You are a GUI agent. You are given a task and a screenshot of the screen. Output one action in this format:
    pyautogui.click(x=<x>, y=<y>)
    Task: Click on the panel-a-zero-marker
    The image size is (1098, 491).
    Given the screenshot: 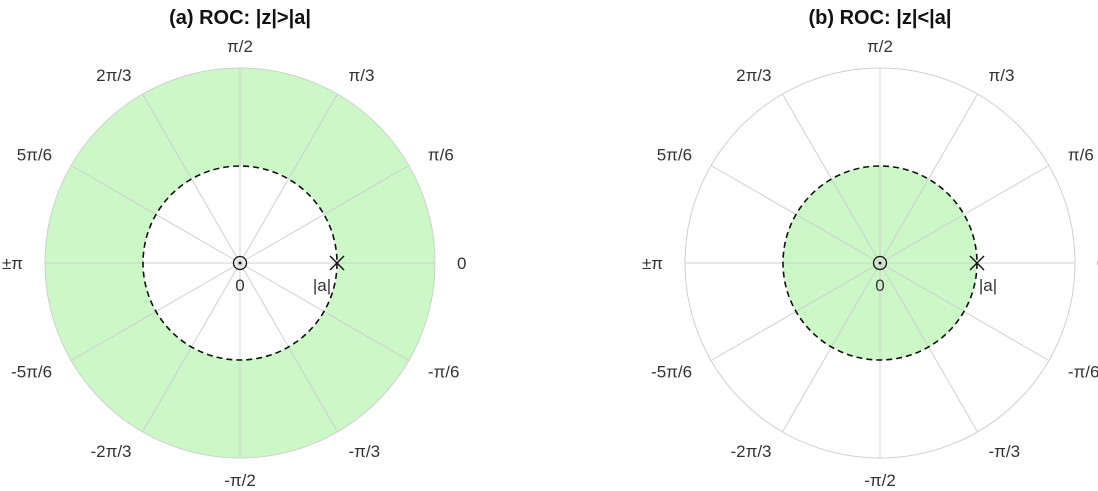 What is the action you would take?
    pyautogui.click(x=240, y=263)
    